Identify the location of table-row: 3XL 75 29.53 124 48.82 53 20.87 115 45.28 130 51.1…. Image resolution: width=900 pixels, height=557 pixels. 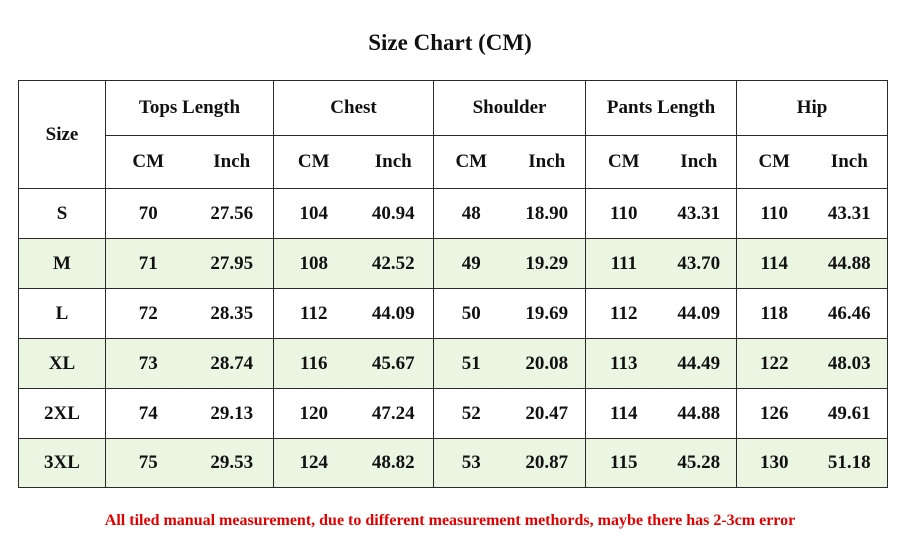
(453, 463).